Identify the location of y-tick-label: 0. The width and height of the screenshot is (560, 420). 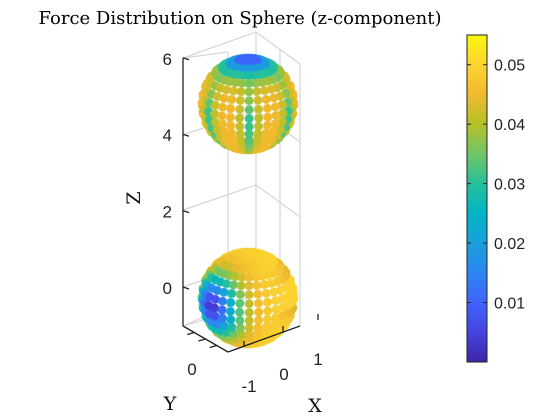
(191, 369).